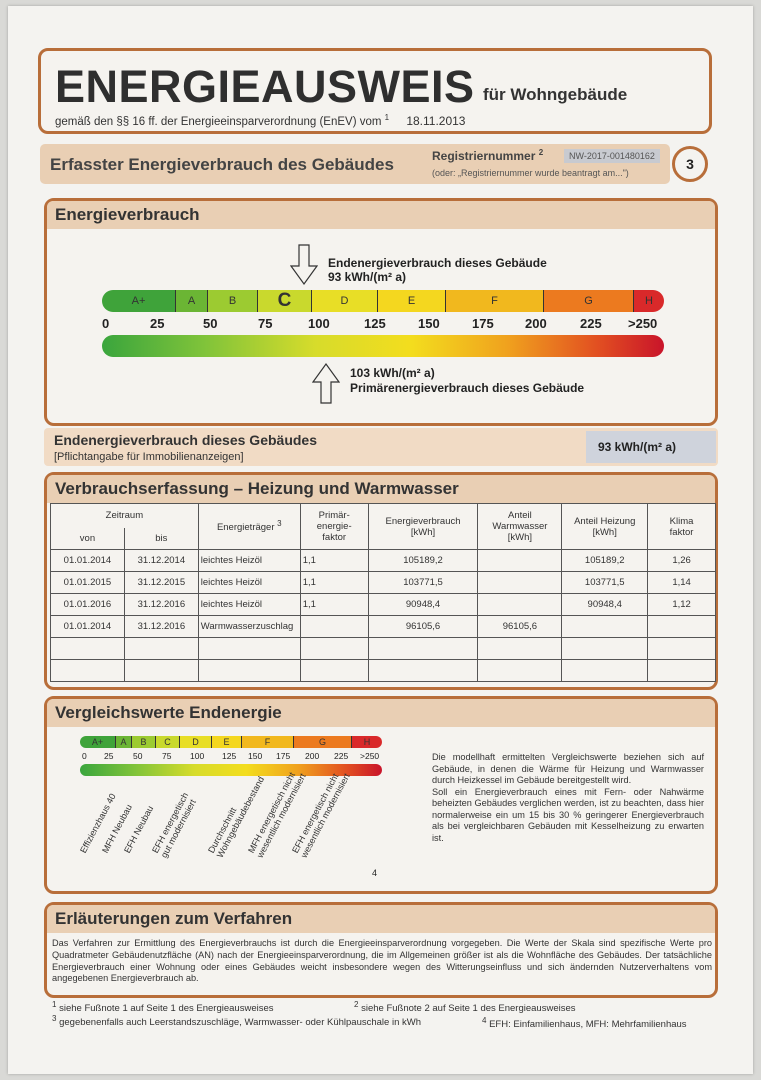  Describe the element at coordinates (157, 323) in the screenshot. I see `tick-label: 25` at that location.